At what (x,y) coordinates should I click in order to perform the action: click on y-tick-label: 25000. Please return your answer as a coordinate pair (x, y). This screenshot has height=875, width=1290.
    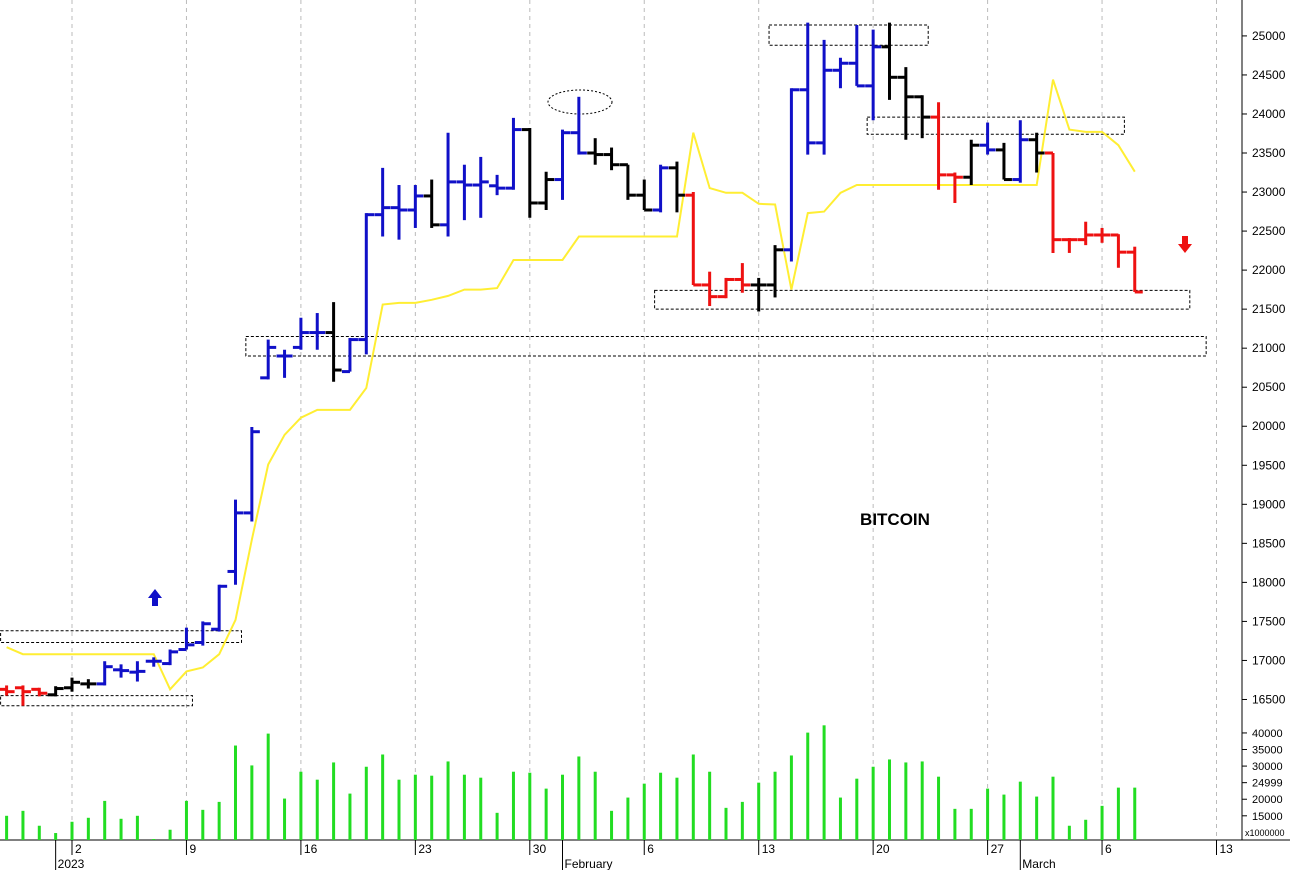
    Looking at the image, I should click on (1269, 36).